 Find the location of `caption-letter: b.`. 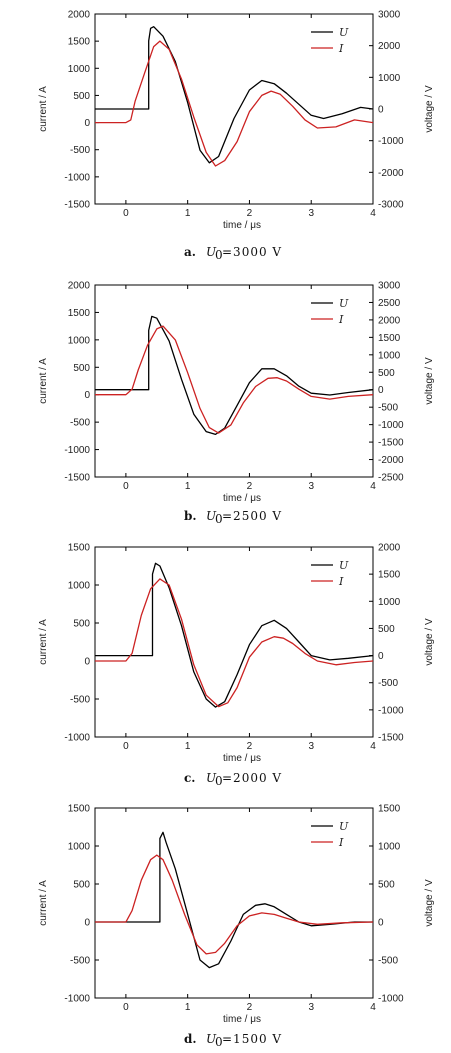

caption-letter: b. is located at coordinates (190, 516).